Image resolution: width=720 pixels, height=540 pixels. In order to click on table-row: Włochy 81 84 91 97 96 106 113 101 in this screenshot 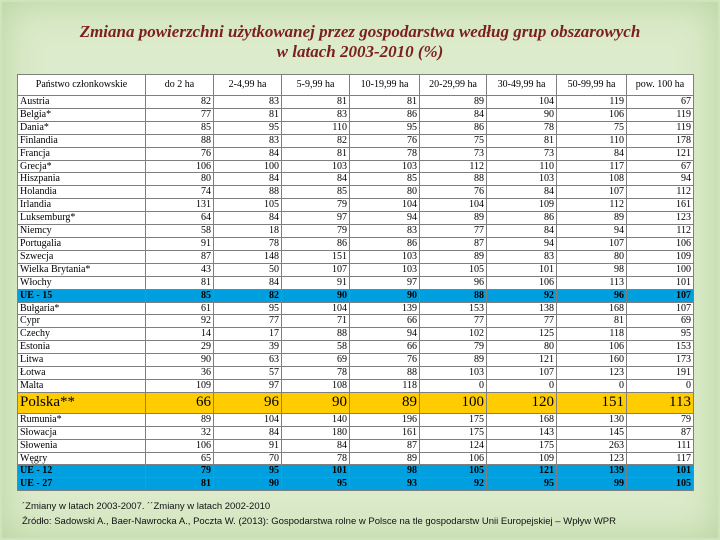, I will do `click(355, 282)`.